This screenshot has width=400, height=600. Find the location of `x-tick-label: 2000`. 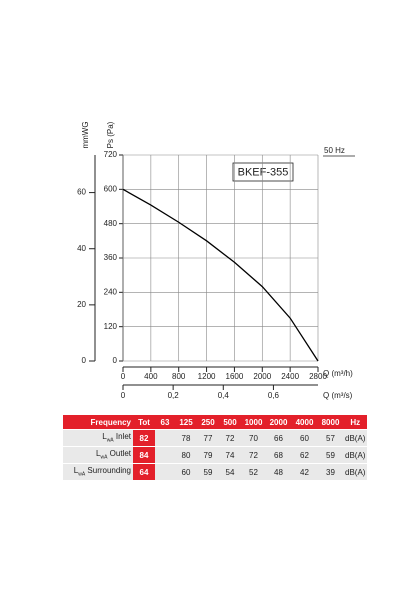

x-tick-label: 2000 is located at coordinates (262, 376).